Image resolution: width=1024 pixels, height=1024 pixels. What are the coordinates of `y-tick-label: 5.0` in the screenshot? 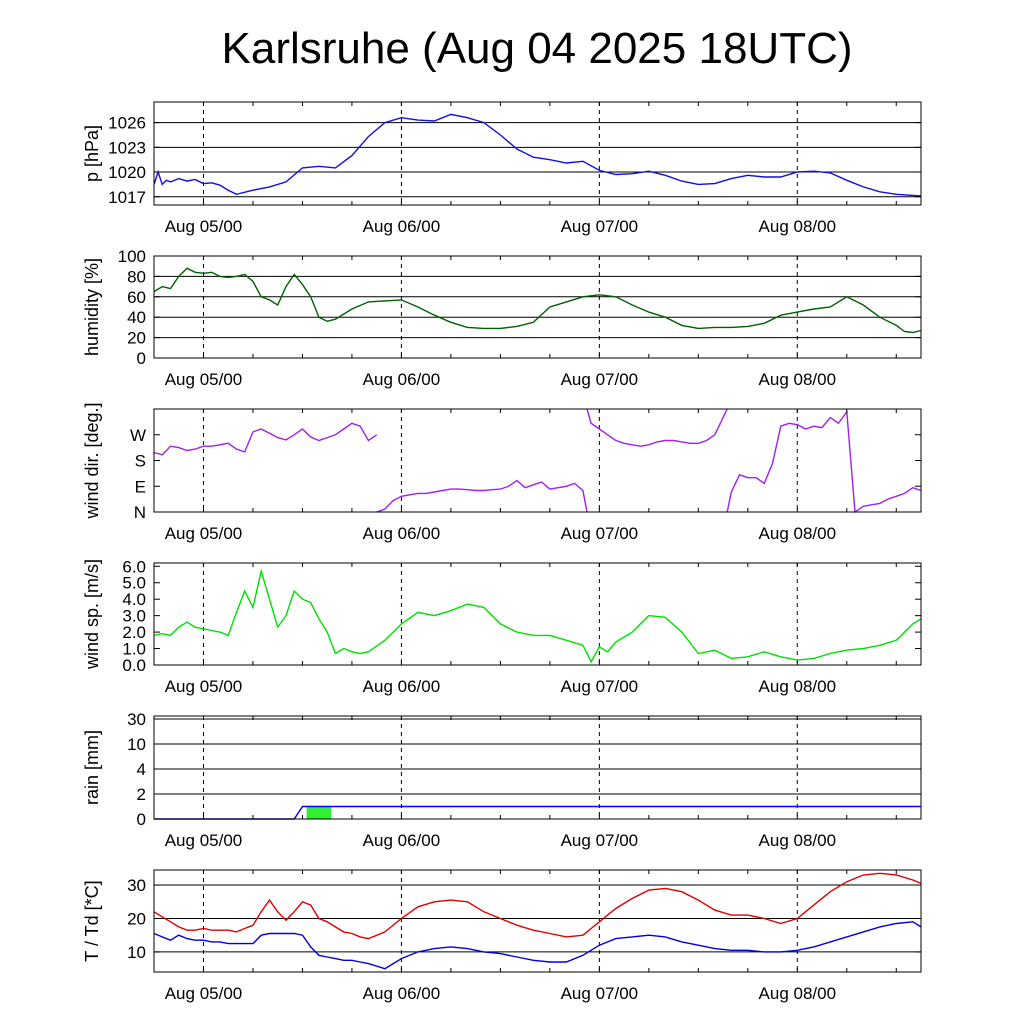 It's located at (134, 583).